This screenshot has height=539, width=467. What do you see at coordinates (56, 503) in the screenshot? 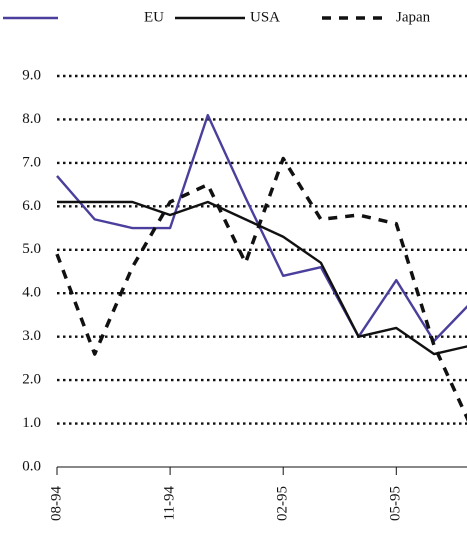
I see `x-tick-label: 08-94` at bounding box center [56, 503].